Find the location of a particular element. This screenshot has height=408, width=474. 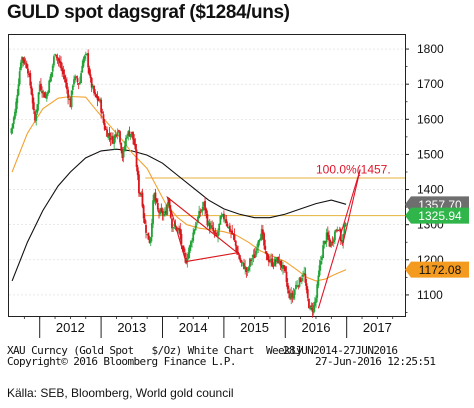

chart-title: GULD spot dagsgraf ($1284/uns) is located at coordinates (148, 12).